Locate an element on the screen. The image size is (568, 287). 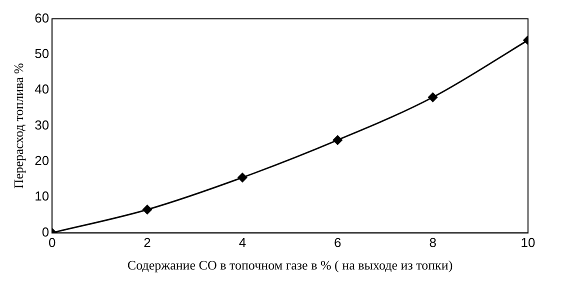
x-tick-label: 6 is located at coordinates (338, 242).